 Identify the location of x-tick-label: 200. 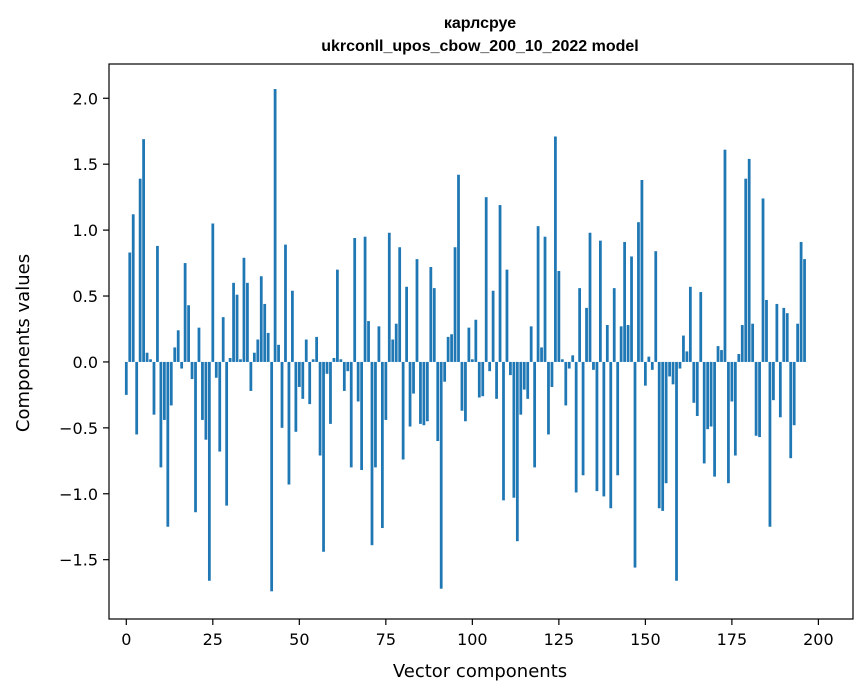
(818, 639).